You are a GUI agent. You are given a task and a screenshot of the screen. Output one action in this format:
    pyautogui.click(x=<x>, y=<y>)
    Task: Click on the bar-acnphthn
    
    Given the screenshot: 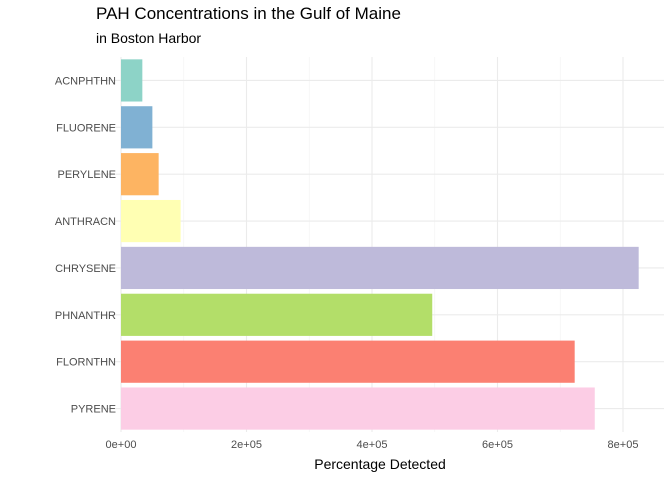 What is the action you would take?
    pyautogui.click(x=132, y=80)
    